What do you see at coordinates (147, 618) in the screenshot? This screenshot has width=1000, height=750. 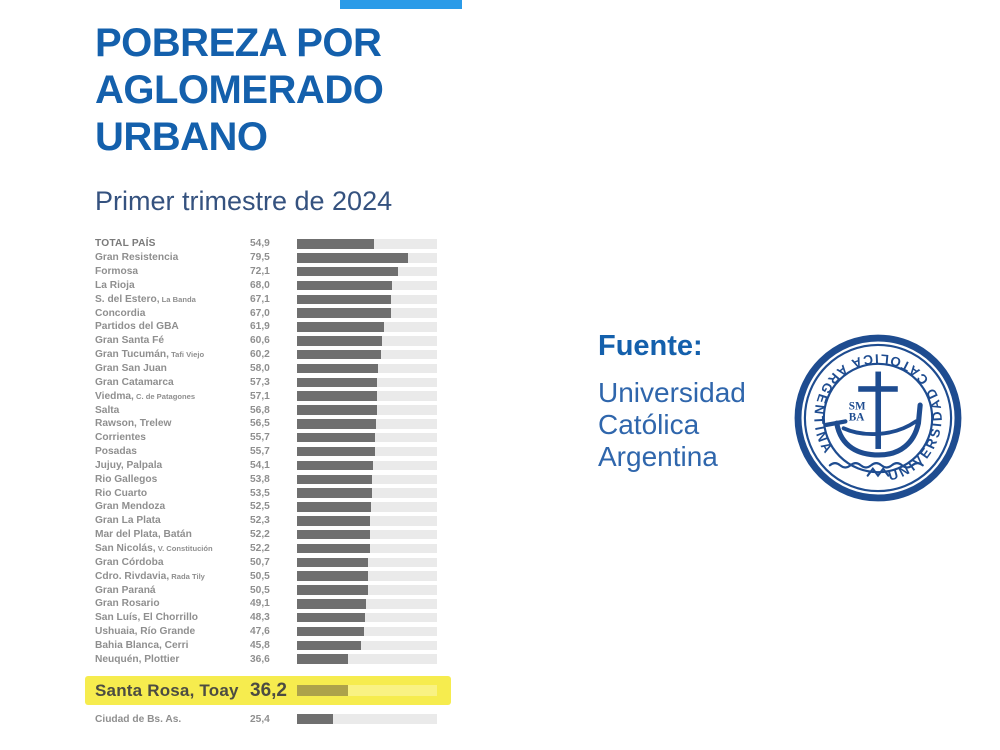 I see `row-label: San Luís, El Chorrillo` at bounding box center [147, 618].